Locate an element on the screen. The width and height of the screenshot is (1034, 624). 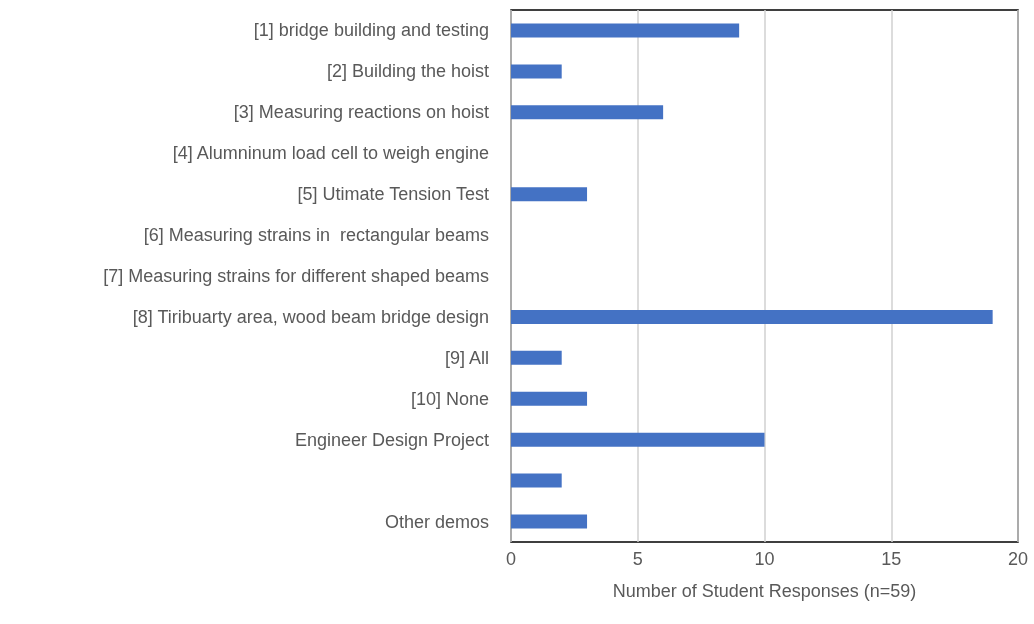
y-tick-label: [3] Measuring reactions on hoist is located at coordinates (361, 112).